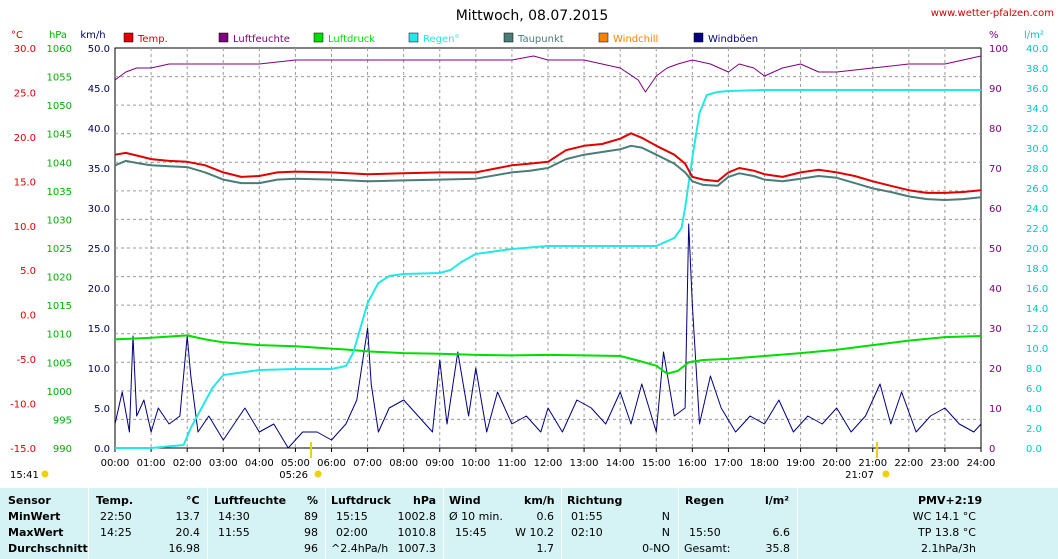 The image size is (1058, 559). What do you see at coordinates (62, 420) in the screenshot?
I see `pressure-tick-label: 995` at bounding box center [62, 420].